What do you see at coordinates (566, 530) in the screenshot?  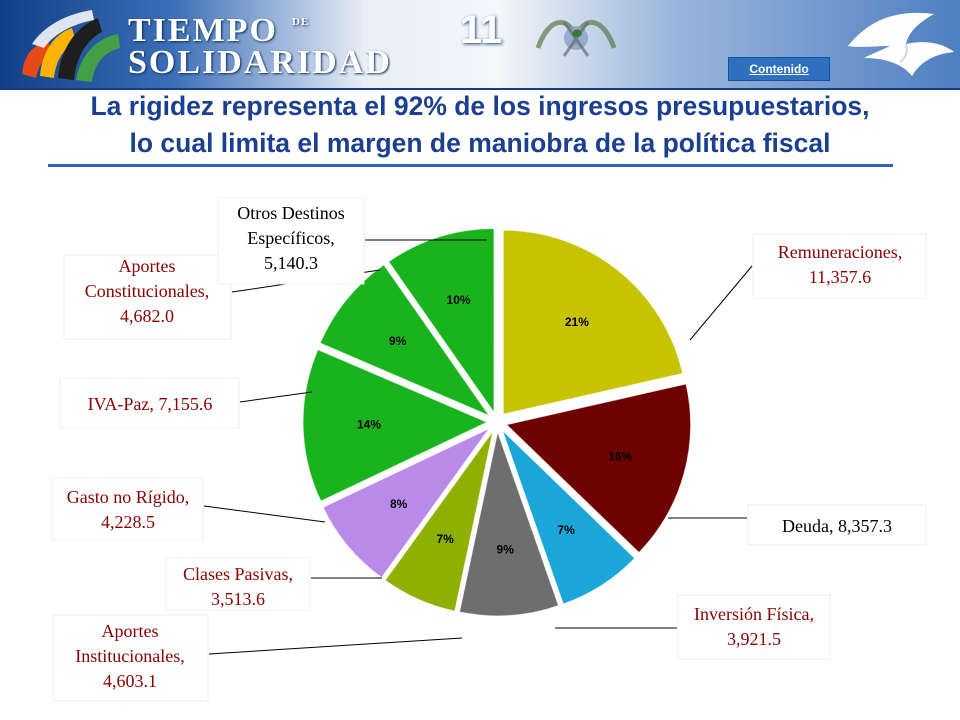 I see `percent-label-inversion-fisica: 7%` at bounding box center [566, 530].